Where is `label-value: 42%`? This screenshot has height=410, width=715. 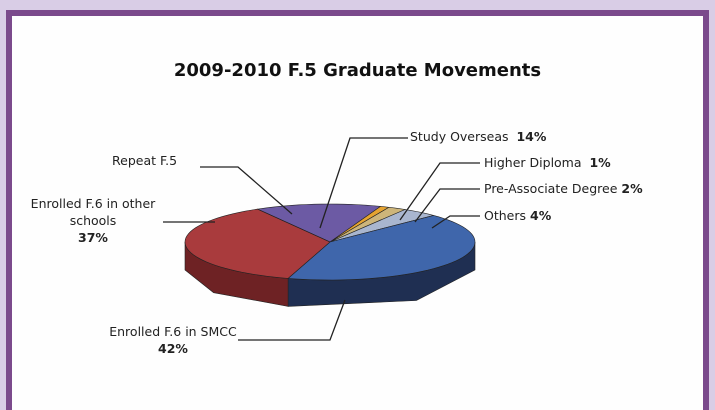 label-value: 42% is located at coordinates (173, 348).